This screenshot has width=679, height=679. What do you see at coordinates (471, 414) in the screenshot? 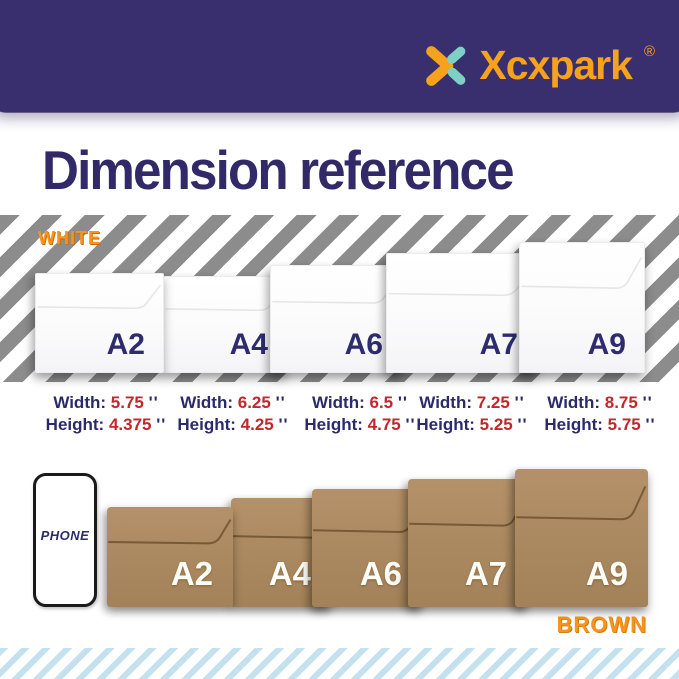
I see `dimension-column-a7: Width: 7.25 '' Height: 5.25 ''` at bounding box center [471, 414].